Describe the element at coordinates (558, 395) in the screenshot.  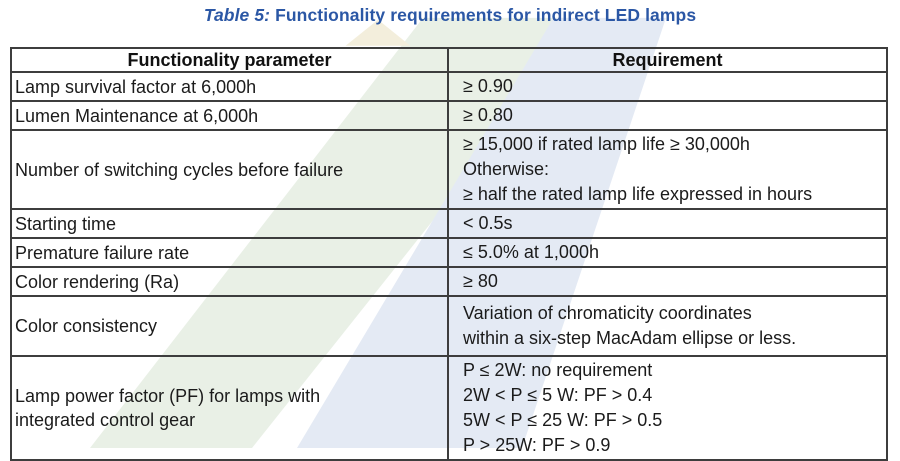
I see `requirement-line: 2W < P ≤ 5 W: PF > 0.4` at that location.